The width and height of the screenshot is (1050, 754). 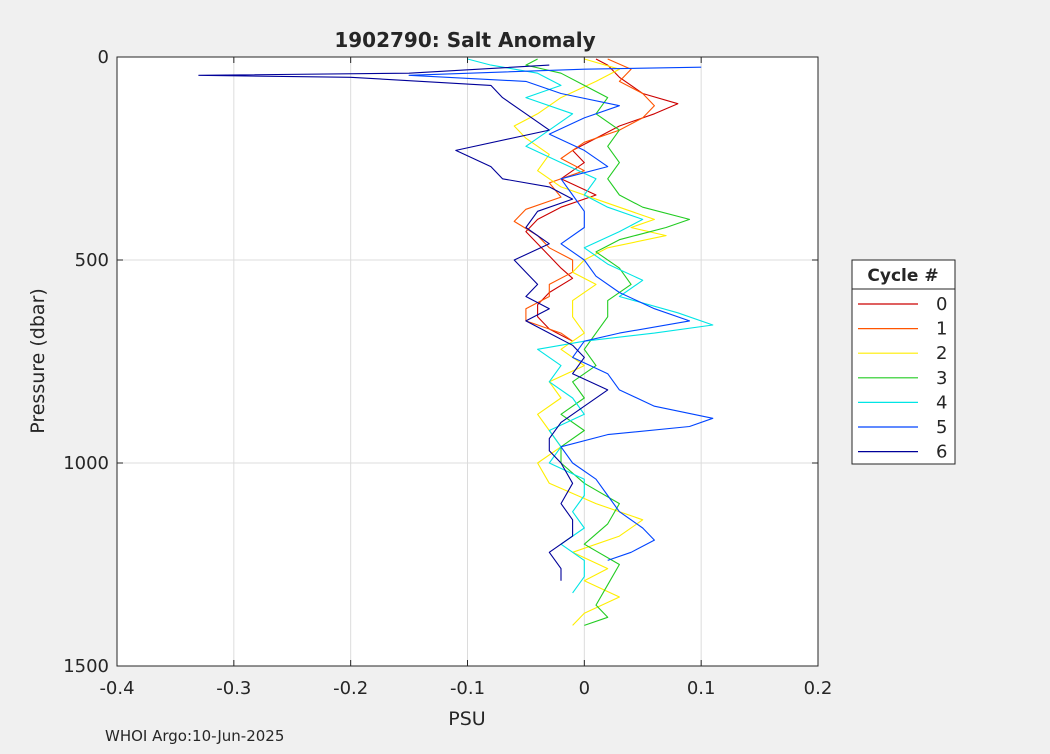 What do you see at coordinates (466, 719) in the screenshot?
I see `x-axis-label: PSU` at bounding box center [466, 719].